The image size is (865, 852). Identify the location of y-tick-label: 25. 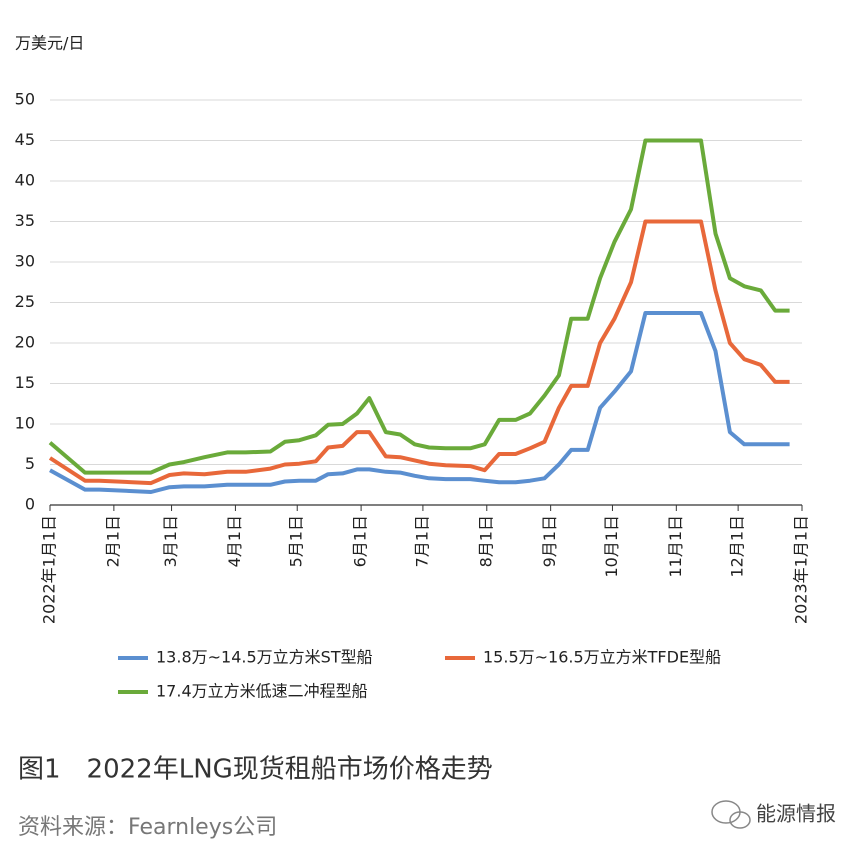
(25, 301).